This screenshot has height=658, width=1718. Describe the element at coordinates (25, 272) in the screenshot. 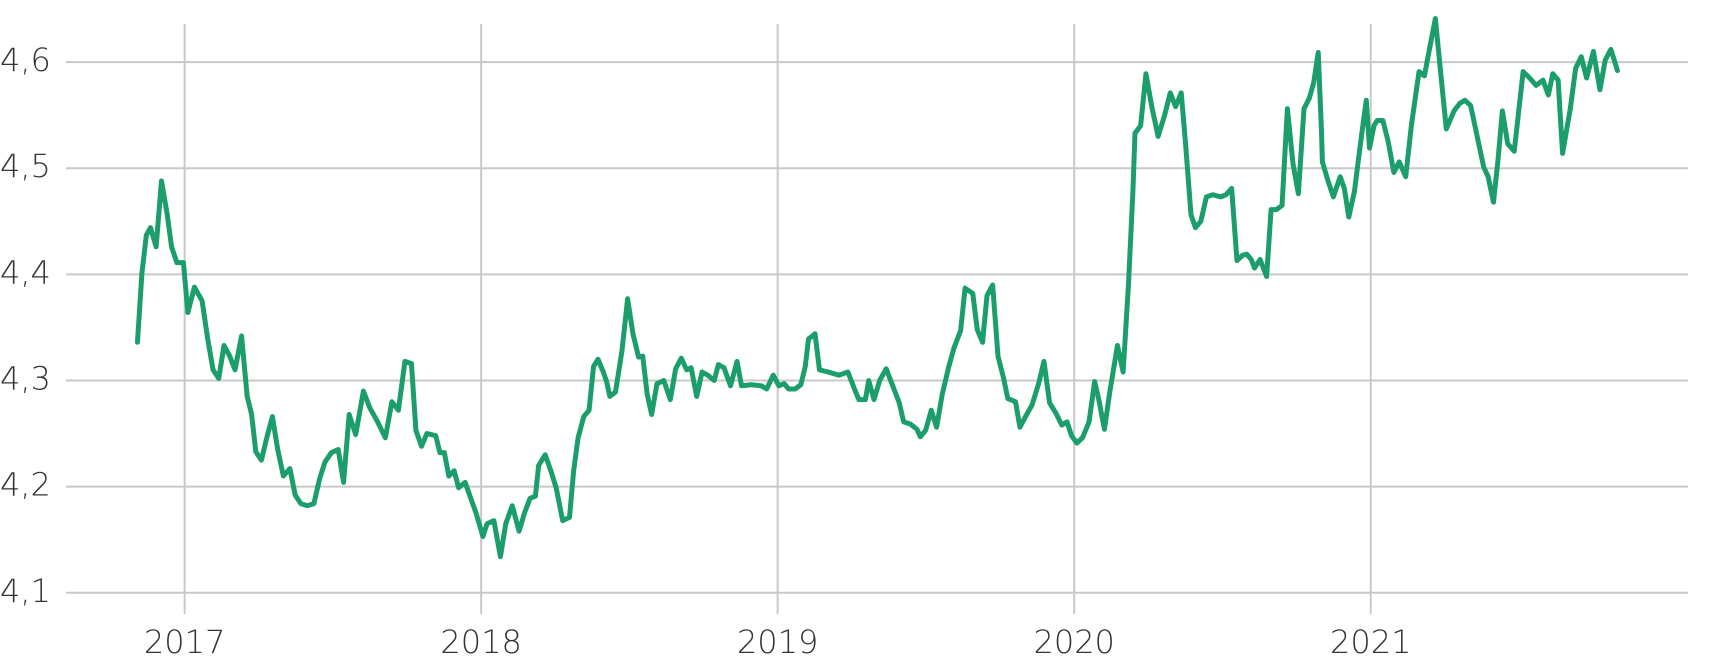

I see `y-tick-label: 4,4` at that location.